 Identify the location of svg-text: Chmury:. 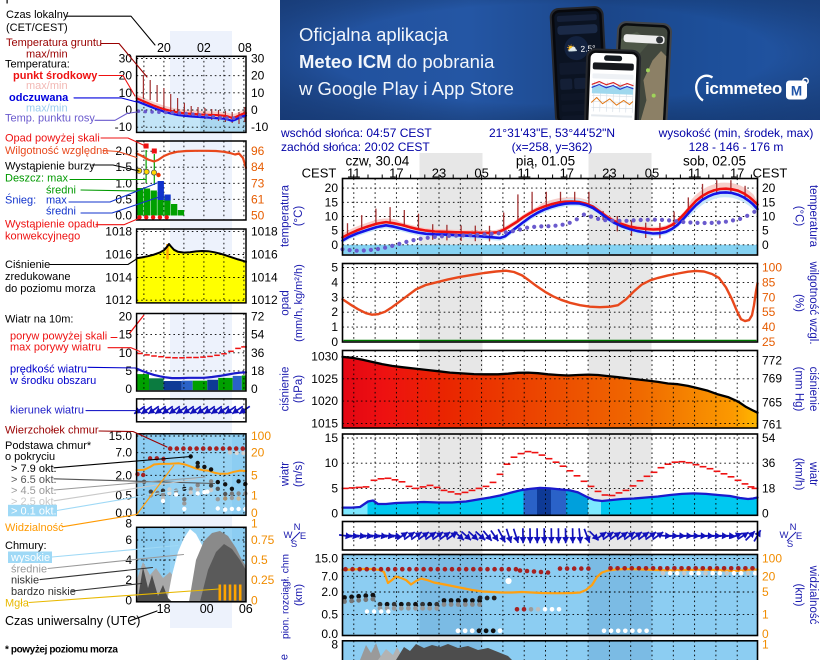
(26, 546).